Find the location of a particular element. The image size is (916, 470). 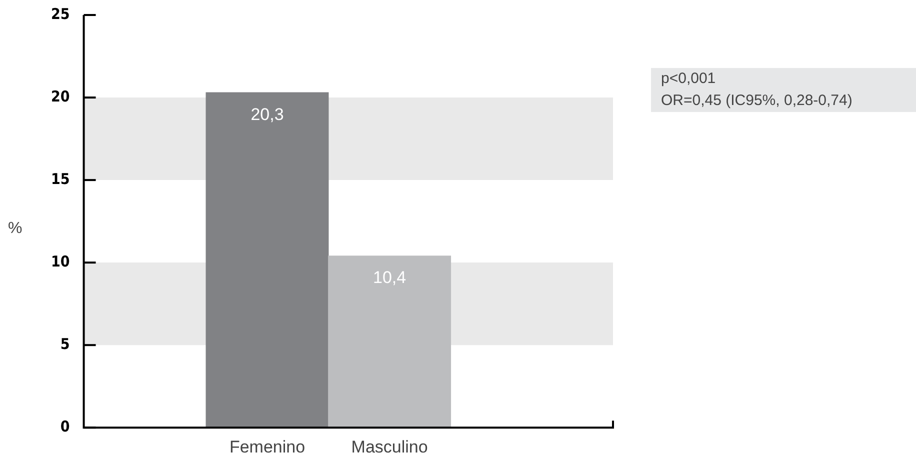

y-tick-label: 25 is located at coordinates (60, 13).